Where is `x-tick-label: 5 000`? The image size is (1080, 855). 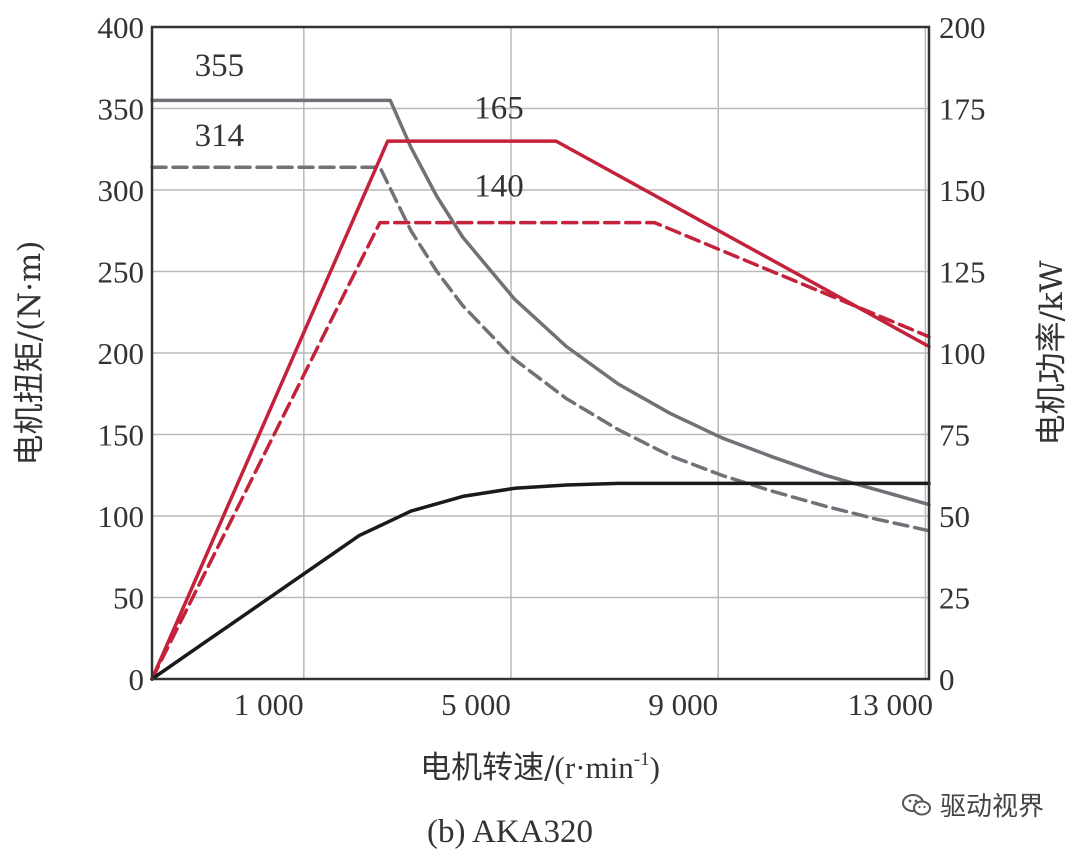
x-tick-label: 5 000 is located at coordinates (476, 704).